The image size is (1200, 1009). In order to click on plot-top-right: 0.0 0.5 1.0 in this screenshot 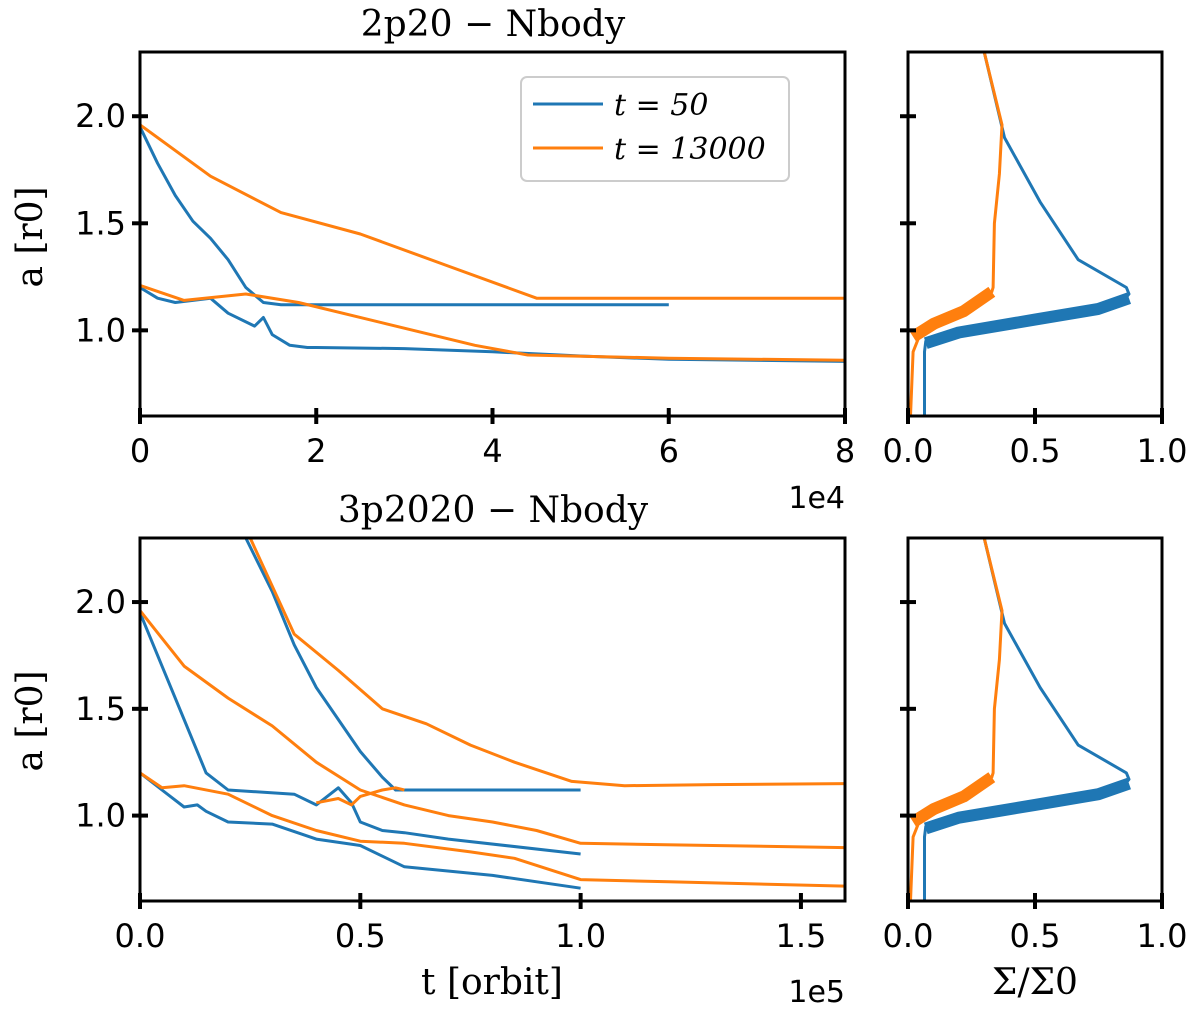, I will do `click(1035, 260)`.